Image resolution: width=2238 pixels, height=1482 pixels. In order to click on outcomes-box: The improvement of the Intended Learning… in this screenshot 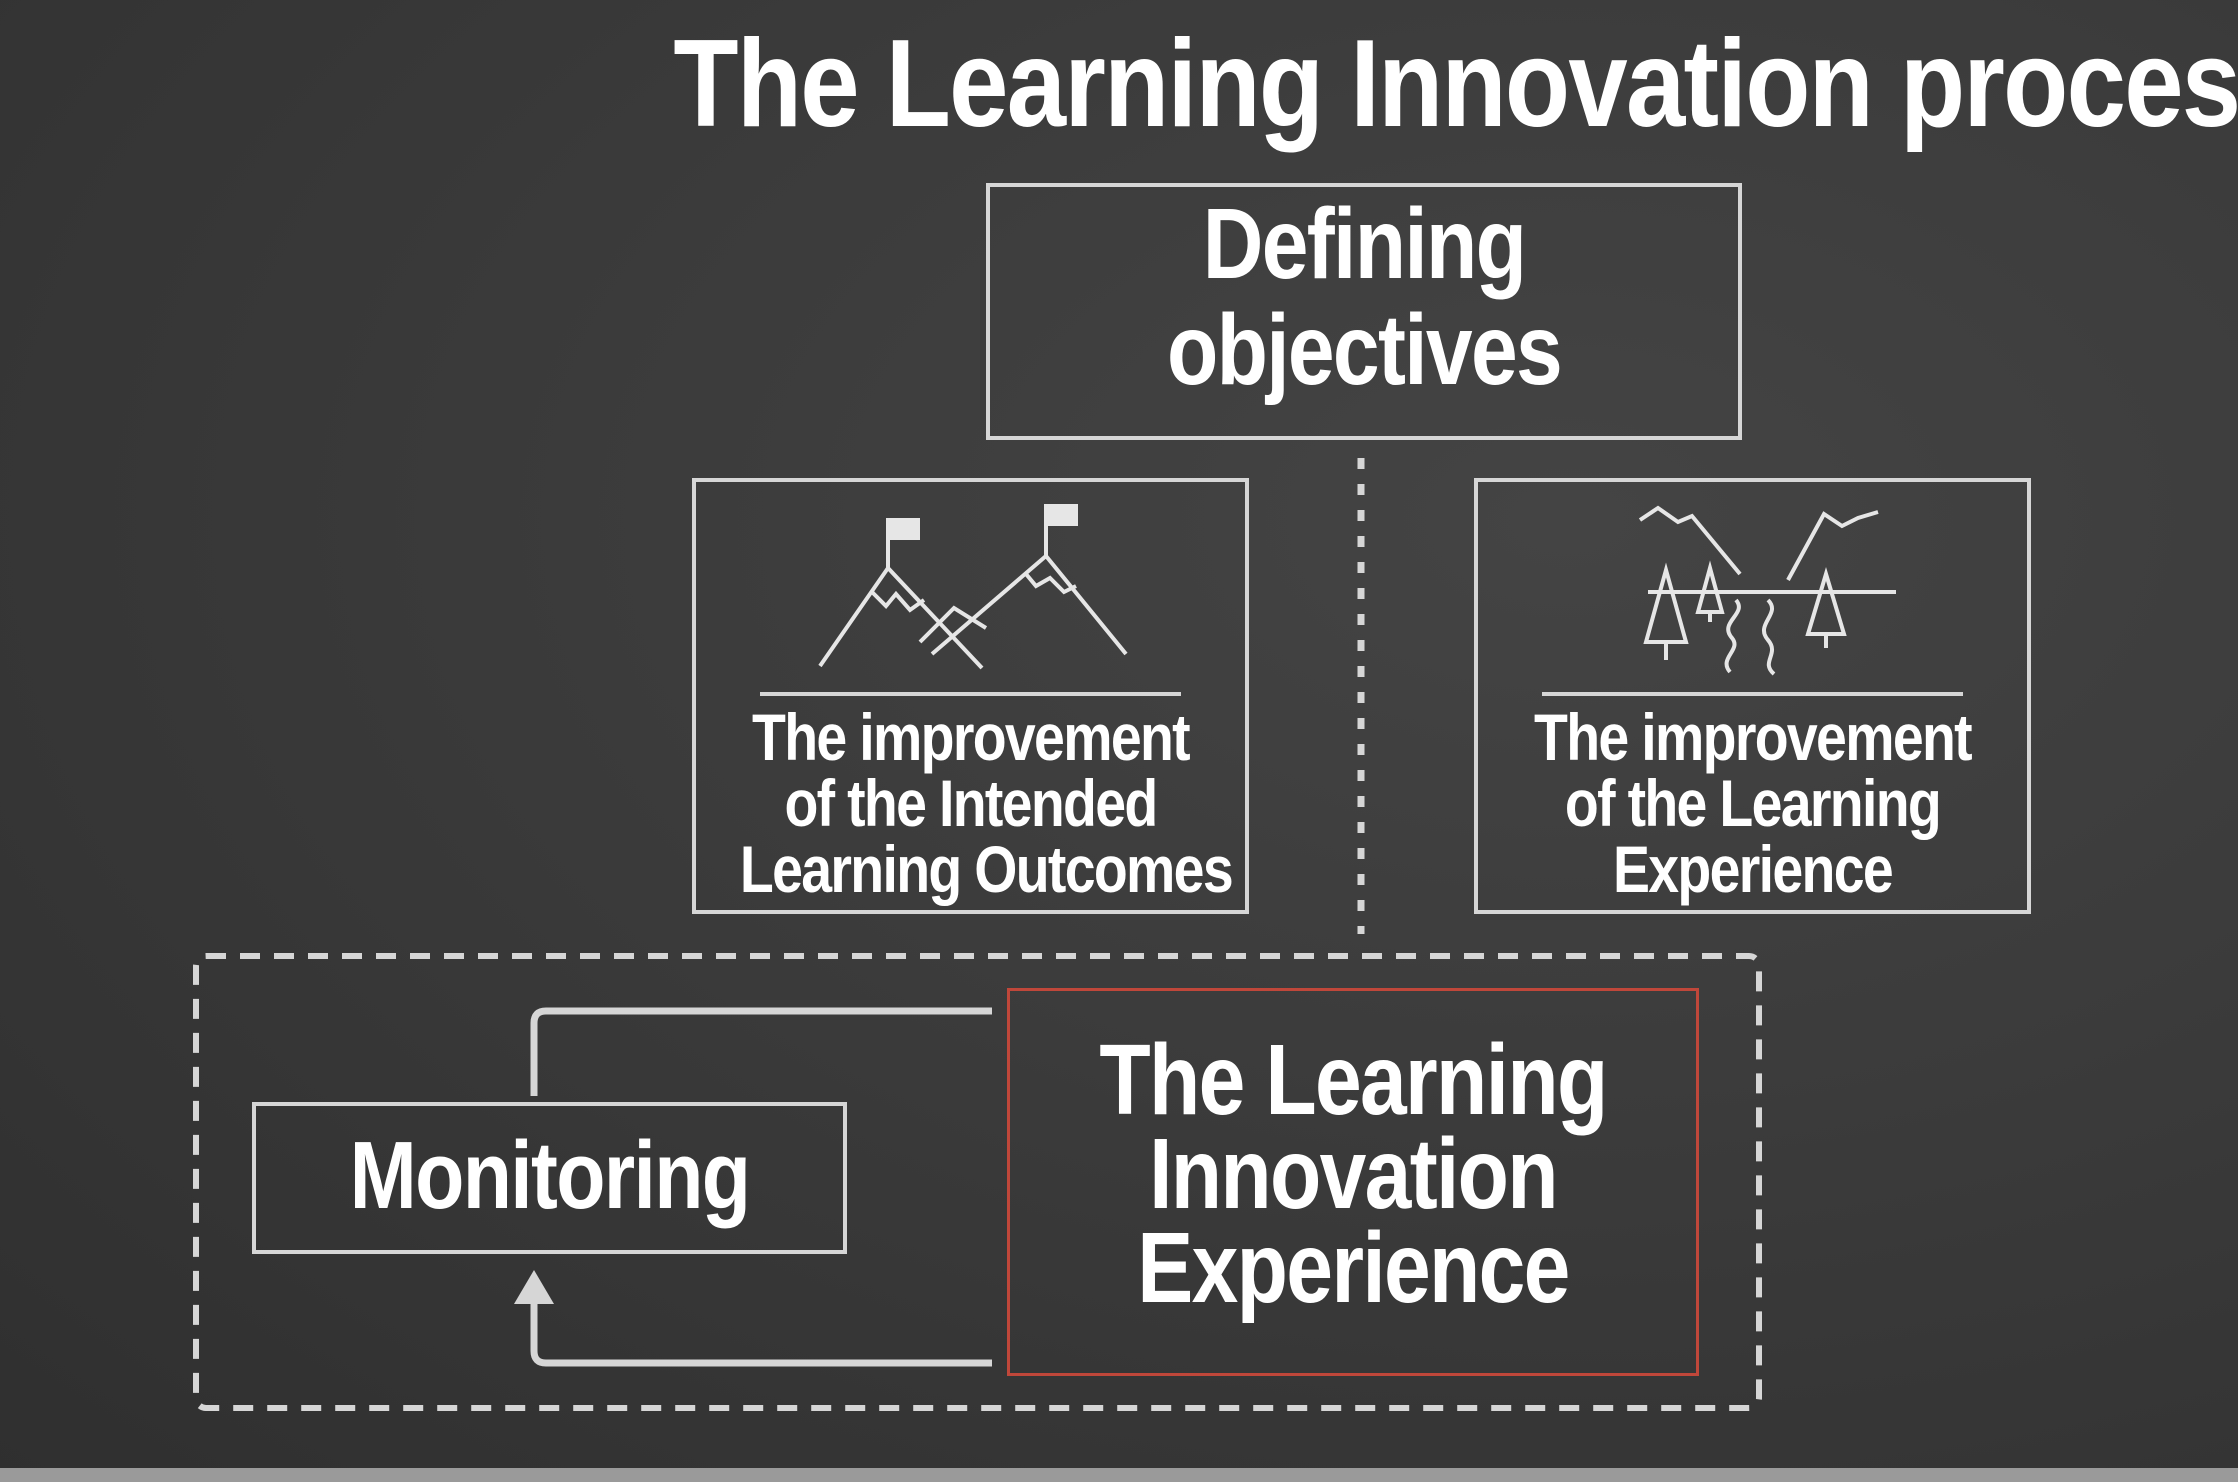, I will do `click(970, 696)`.